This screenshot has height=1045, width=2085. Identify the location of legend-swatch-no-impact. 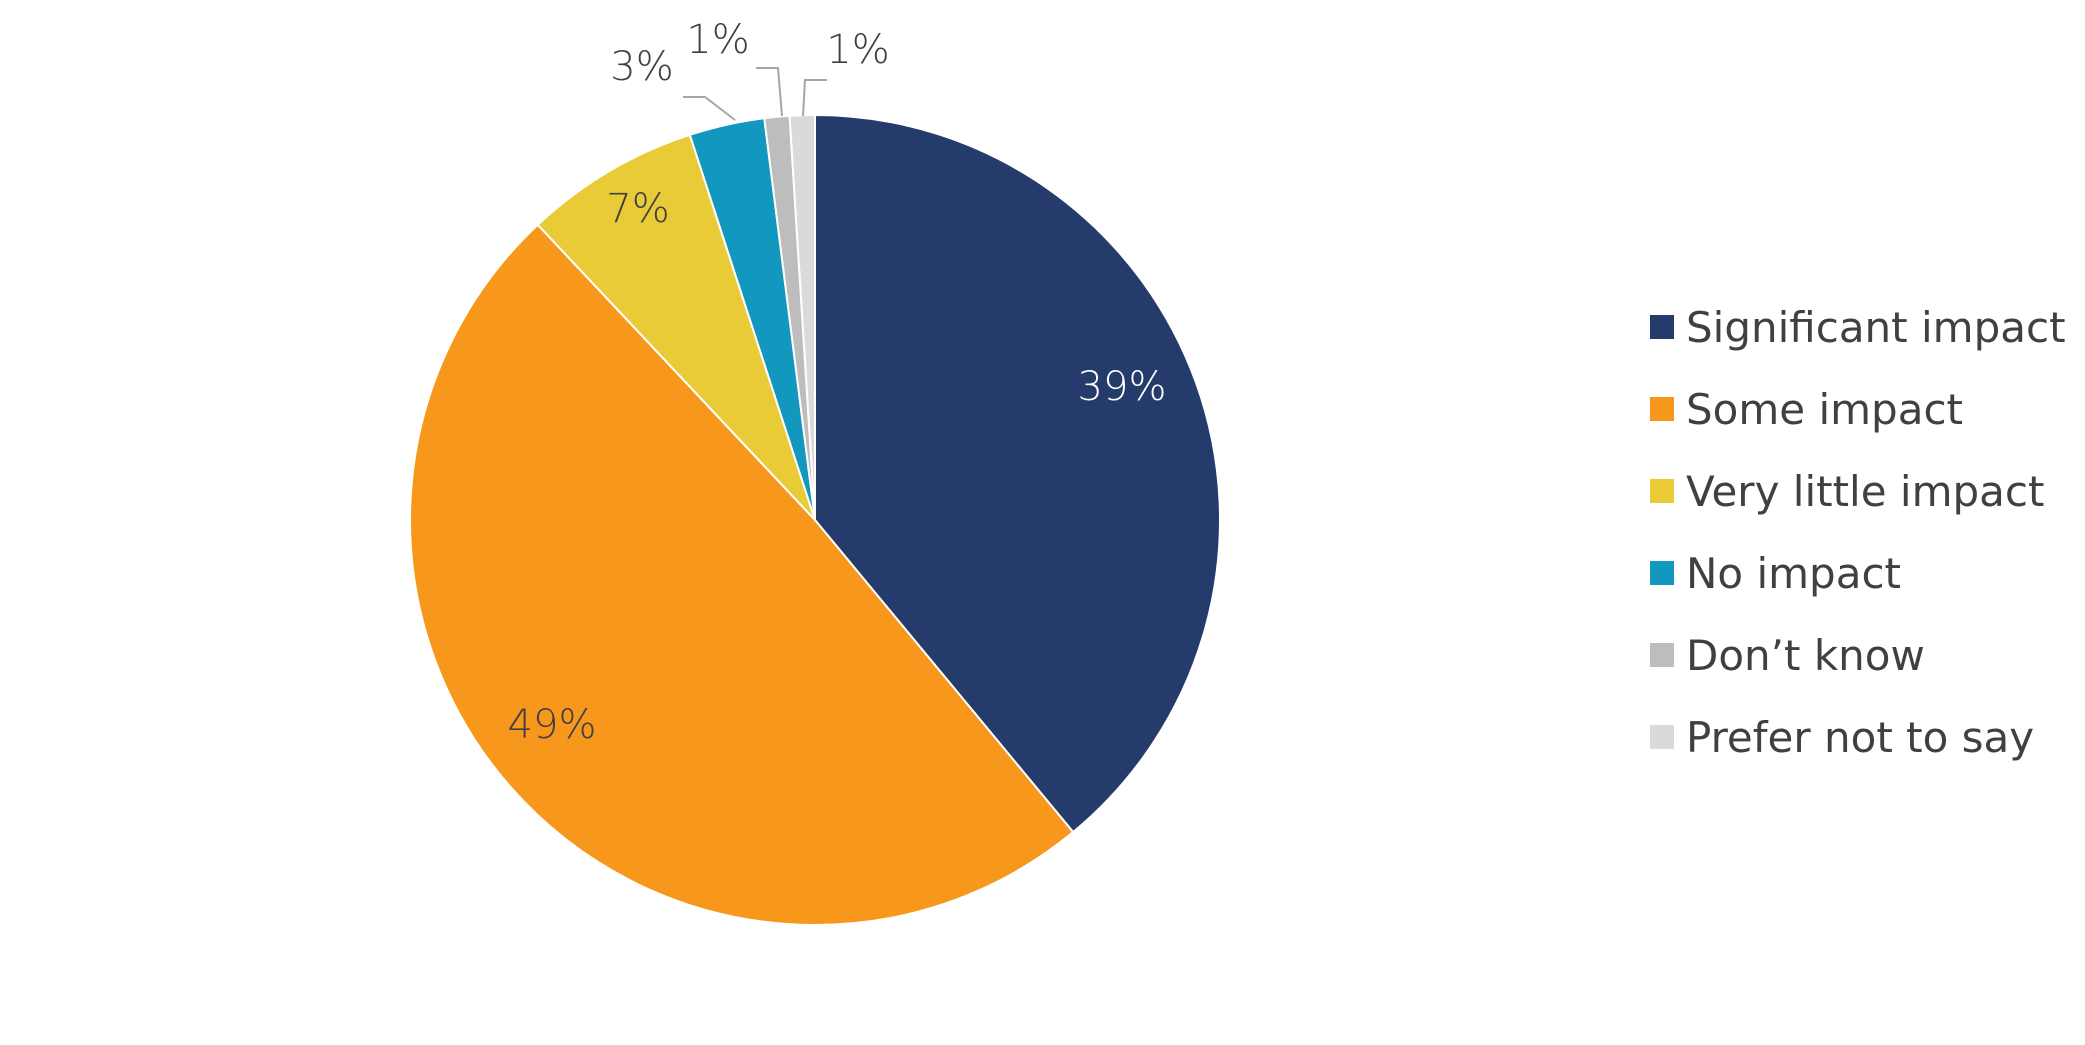
(1662, 573).